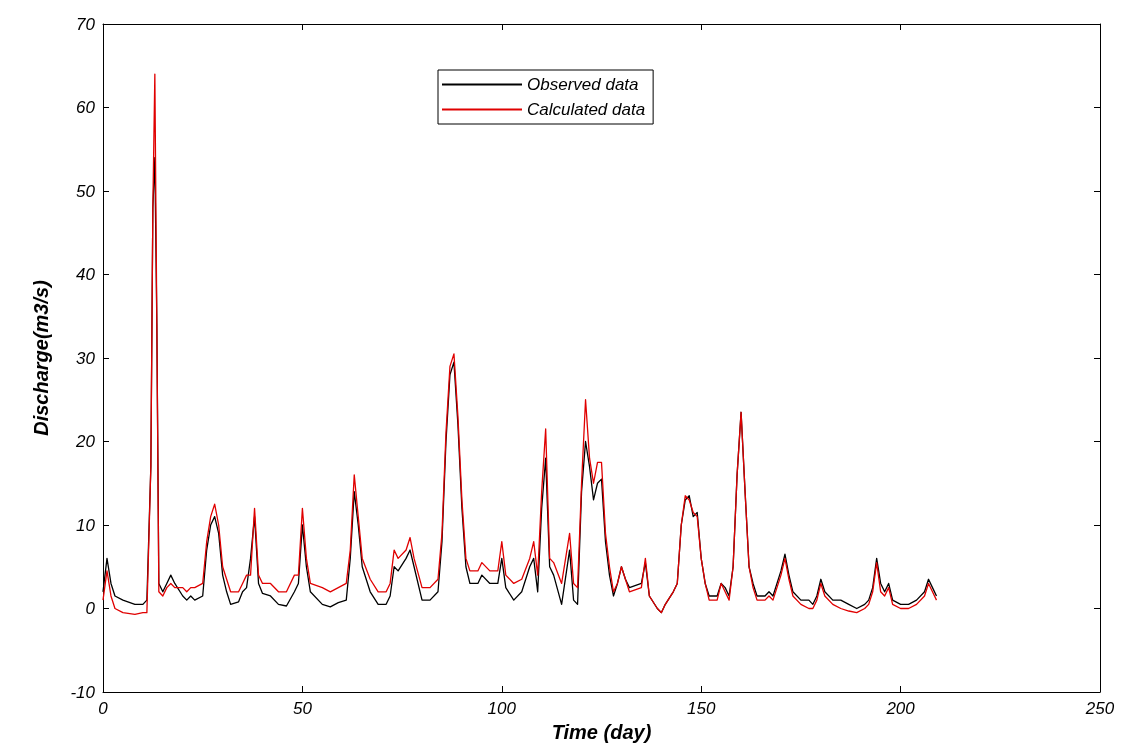 This screenshot has width=1124, height=754. I want to click on y-tick-label: 60, so click(86, 107).